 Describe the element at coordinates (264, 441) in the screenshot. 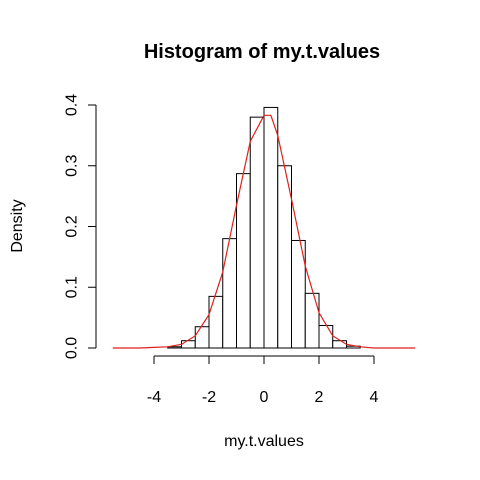

I see `x-axis-label: my.t.values` at that location.